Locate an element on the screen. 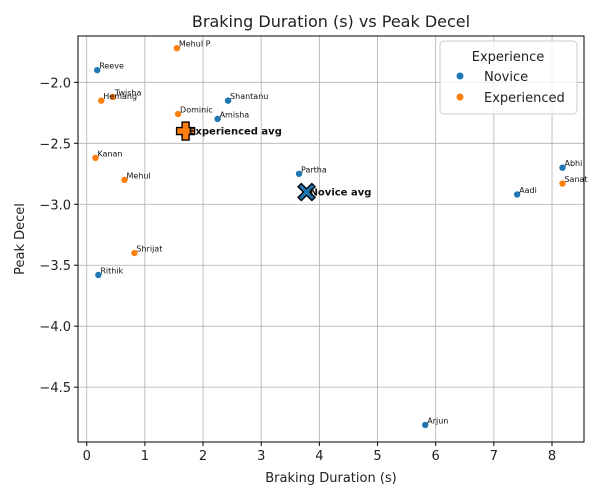 The image size is (600, 500). x-tick-label: 1 is located at coordinates (145, 456).